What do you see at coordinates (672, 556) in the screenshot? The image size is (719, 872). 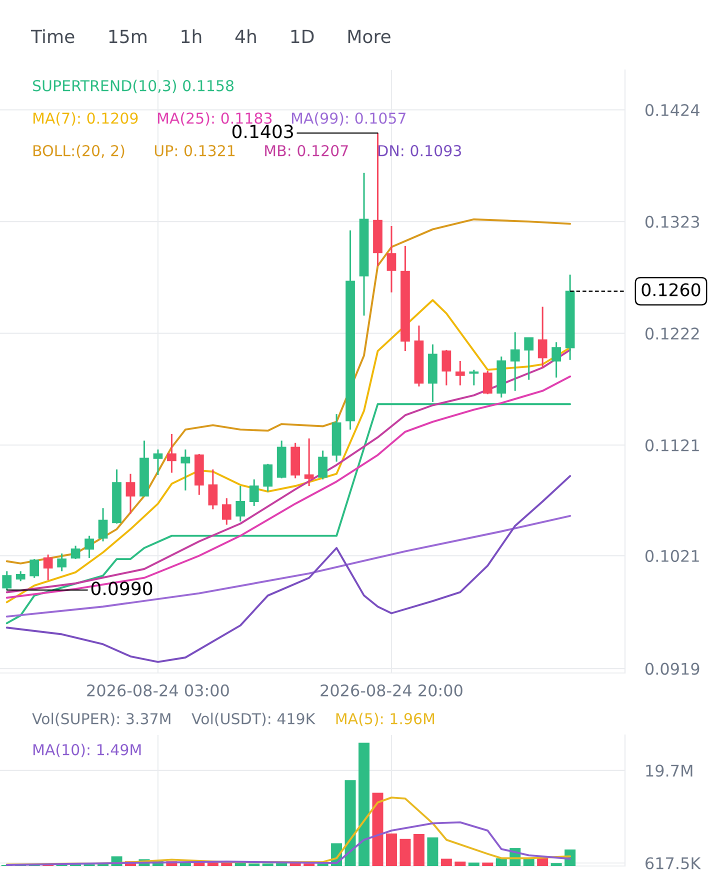 I see `y-tick-label: 0.1021` at bounding box center [672, 556].